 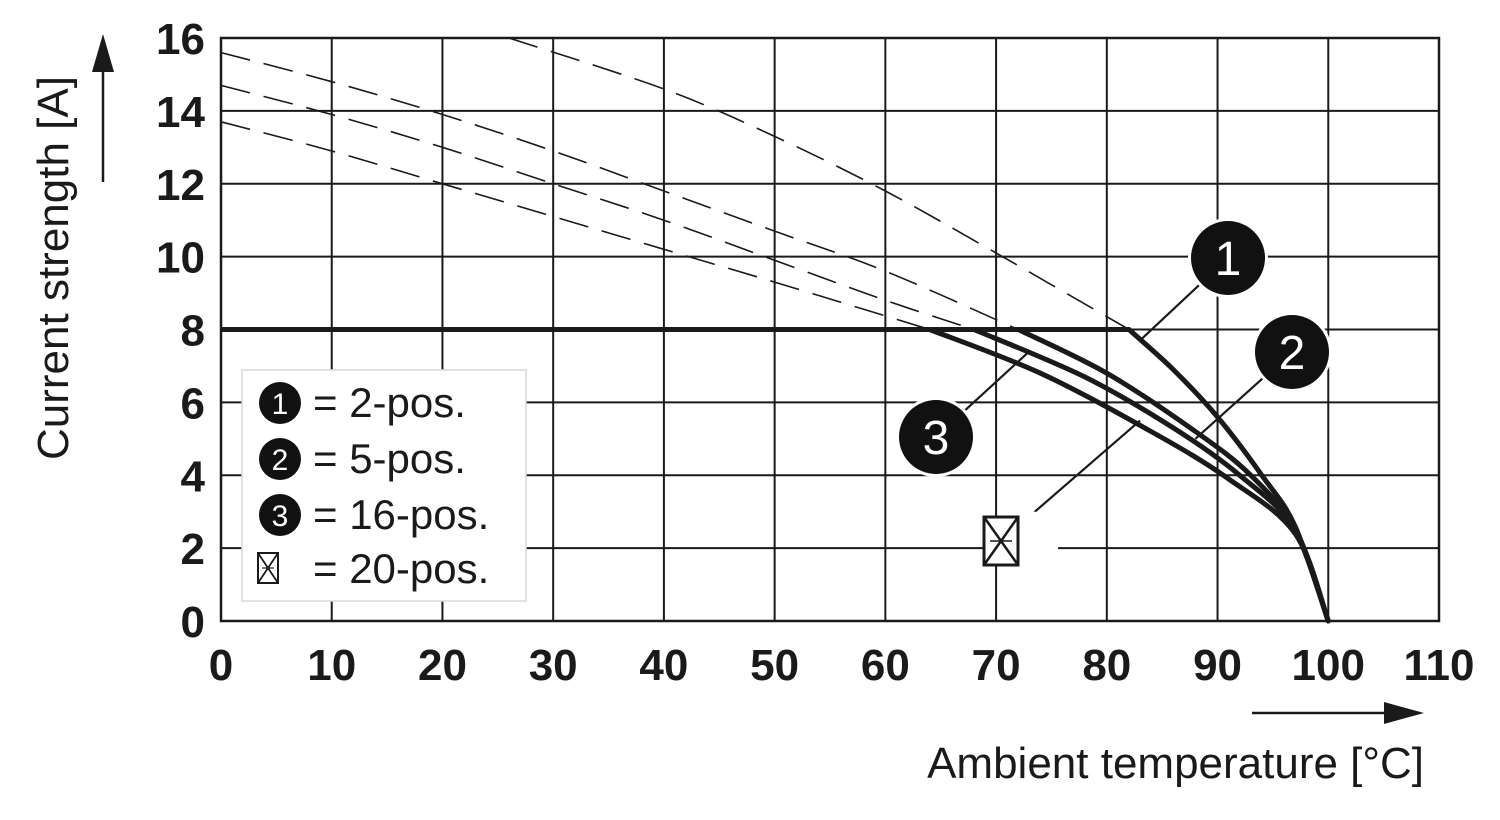 I want to click on x-tick-label: 70, so click(x=996, y=665).